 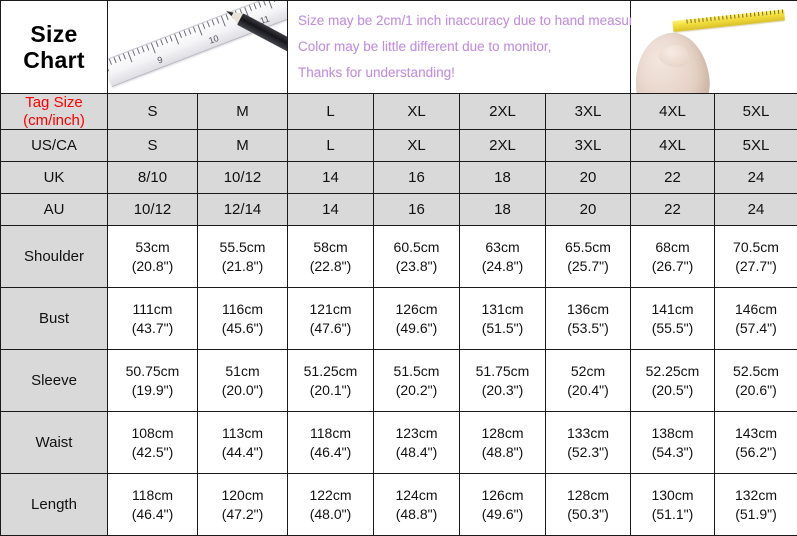 I want to click on hand-tape-illustration, so click(x=714, y=47).